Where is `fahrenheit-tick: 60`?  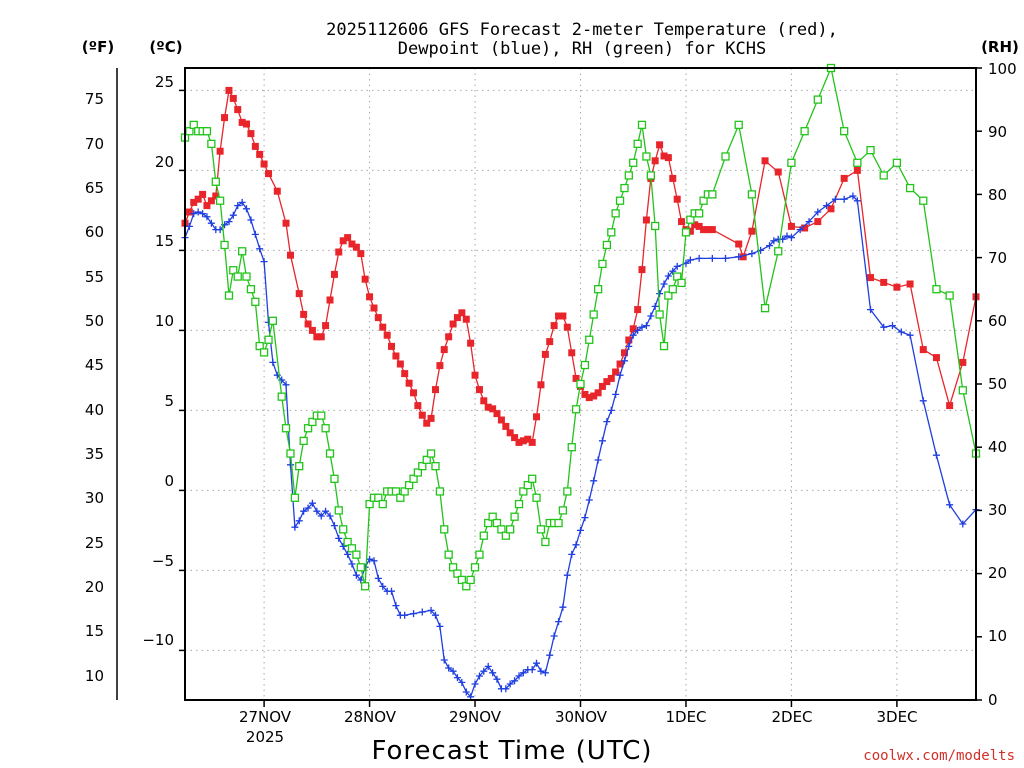
fahrenheit-tick: 60 is located at coordinates (94, 232).